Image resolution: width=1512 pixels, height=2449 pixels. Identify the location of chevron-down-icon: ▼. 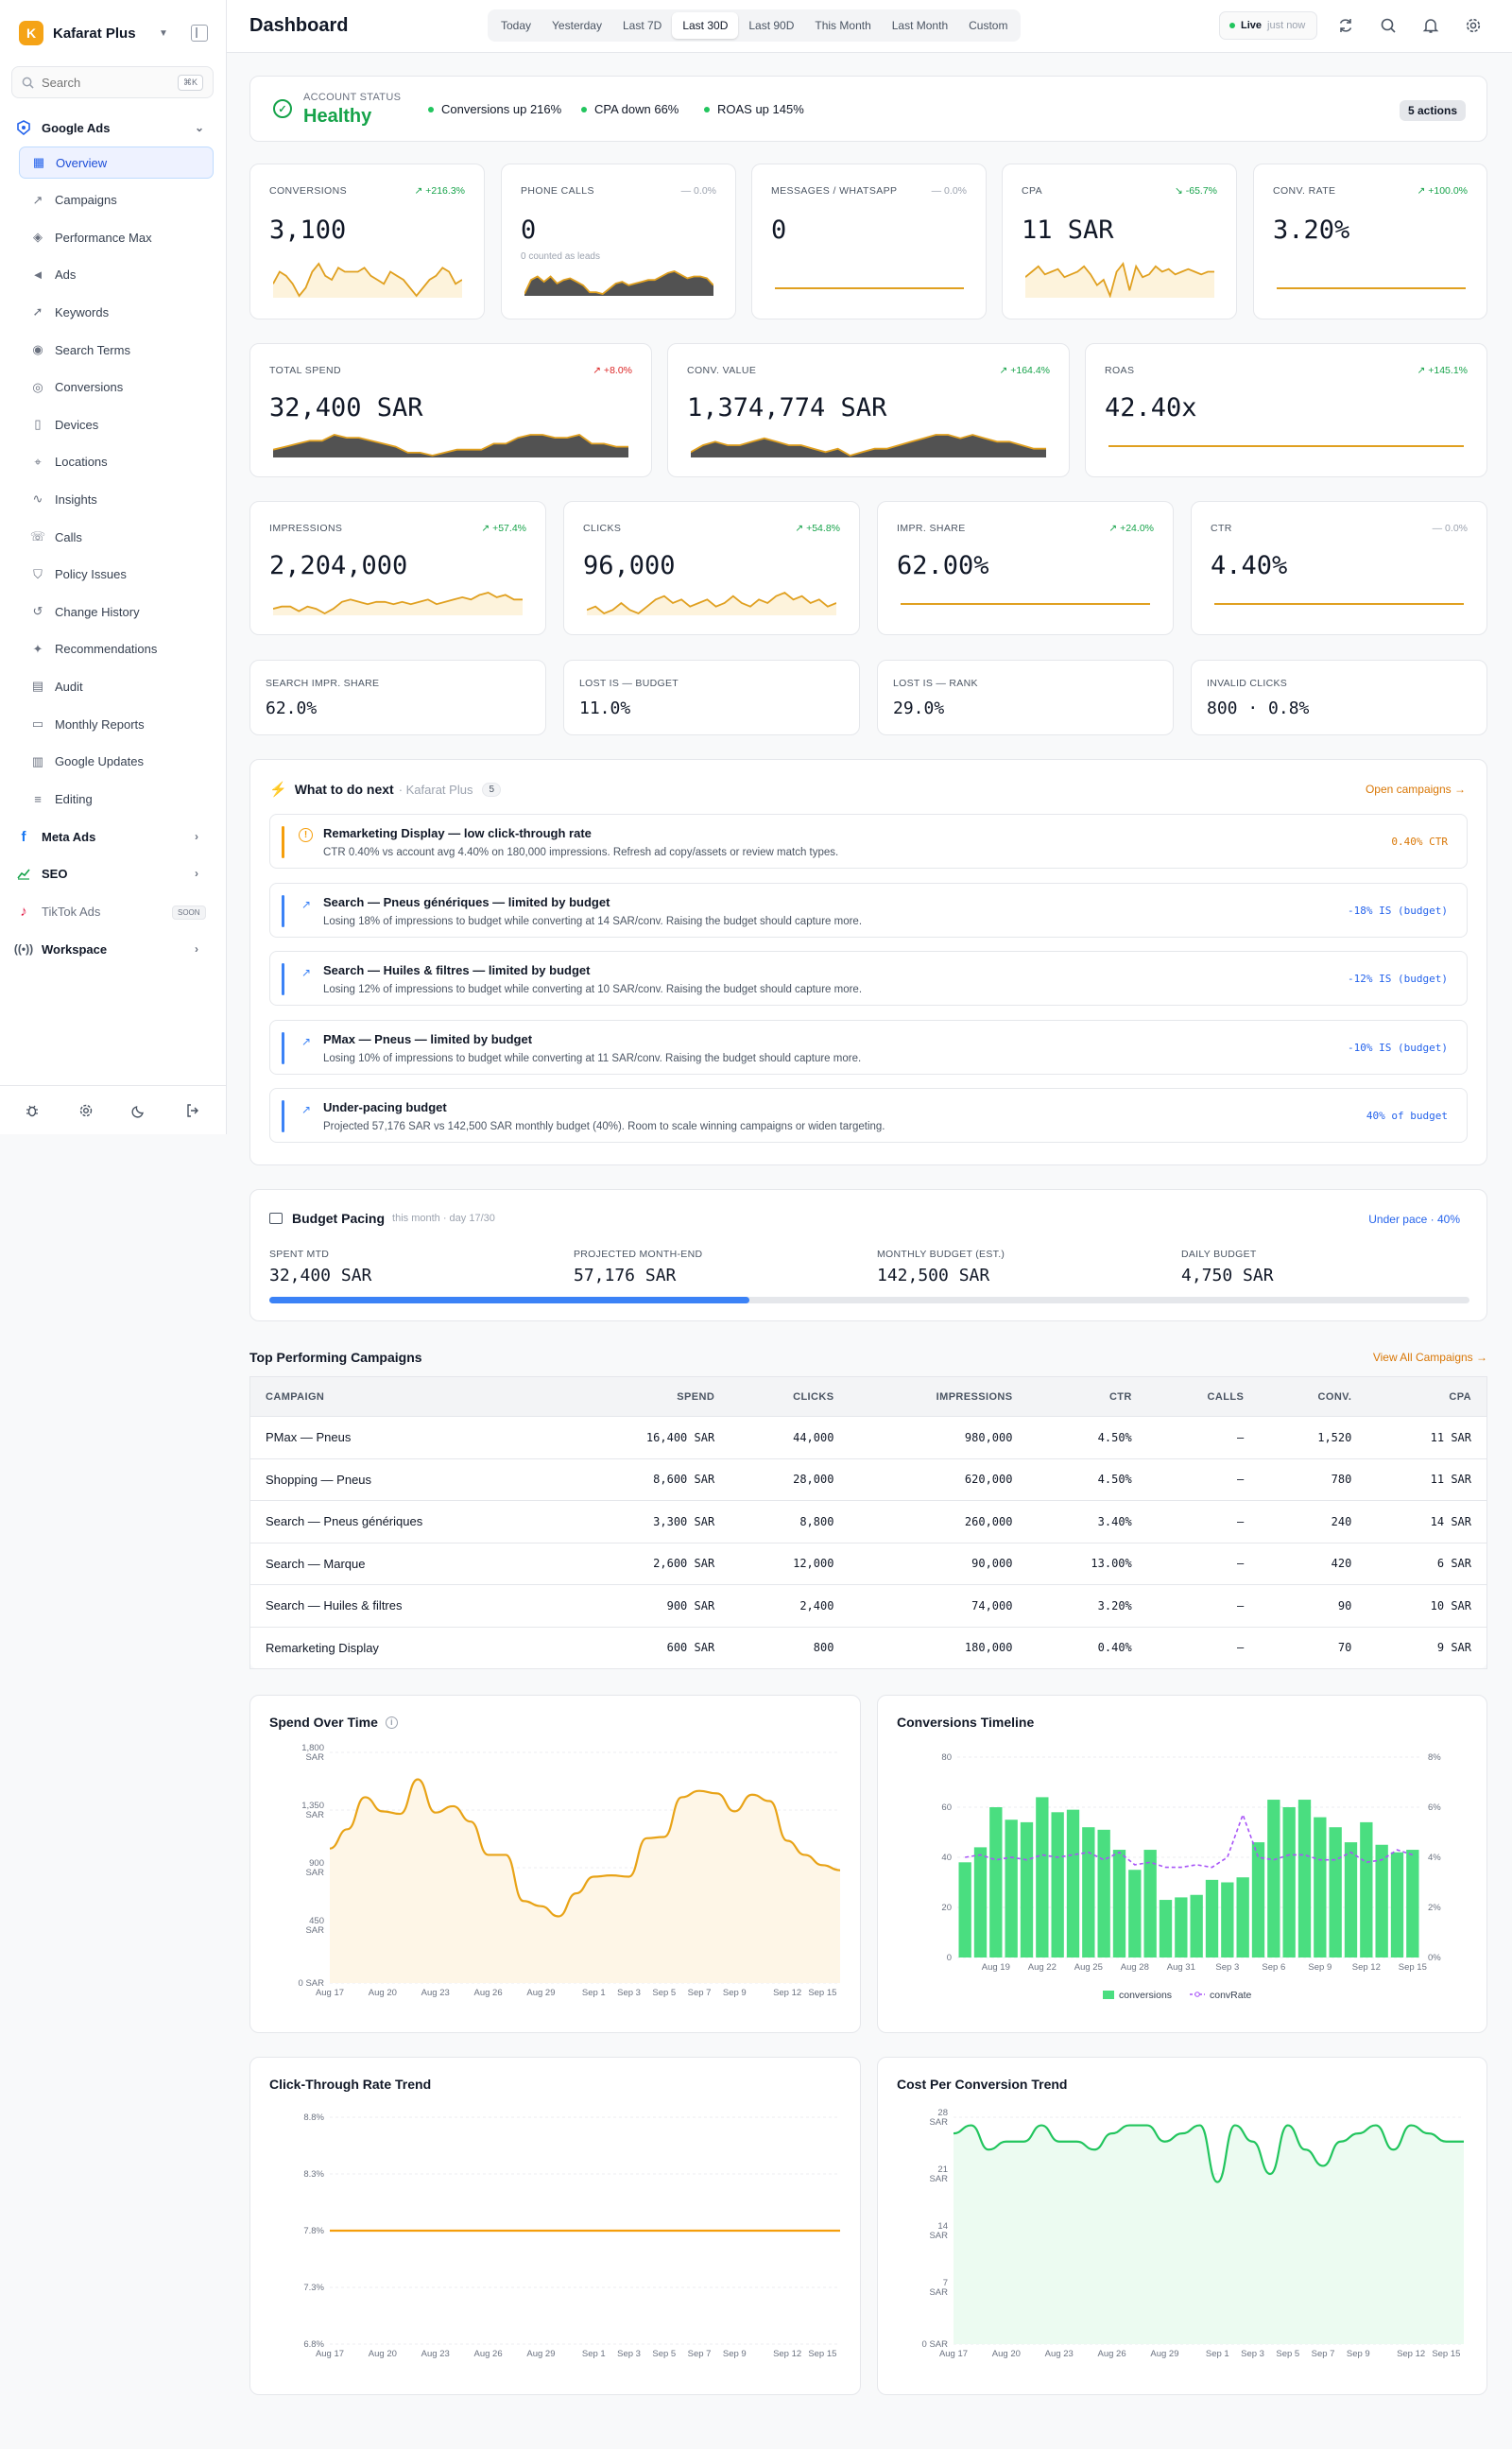
(163, 33).